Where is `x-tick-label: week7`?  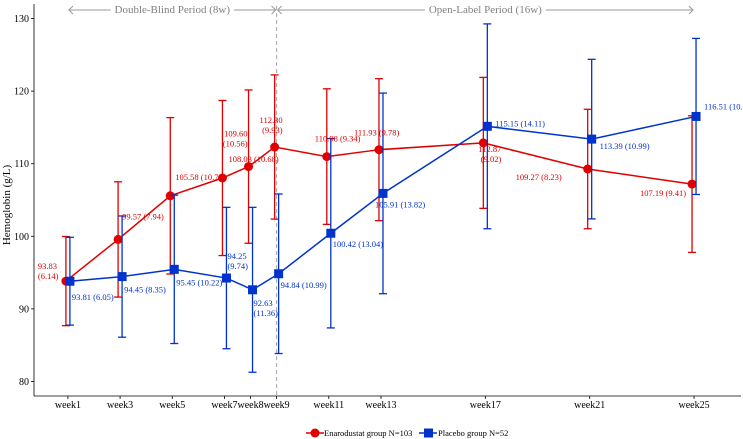
x-tick-label: week7 is located at coordinates (224, 405).